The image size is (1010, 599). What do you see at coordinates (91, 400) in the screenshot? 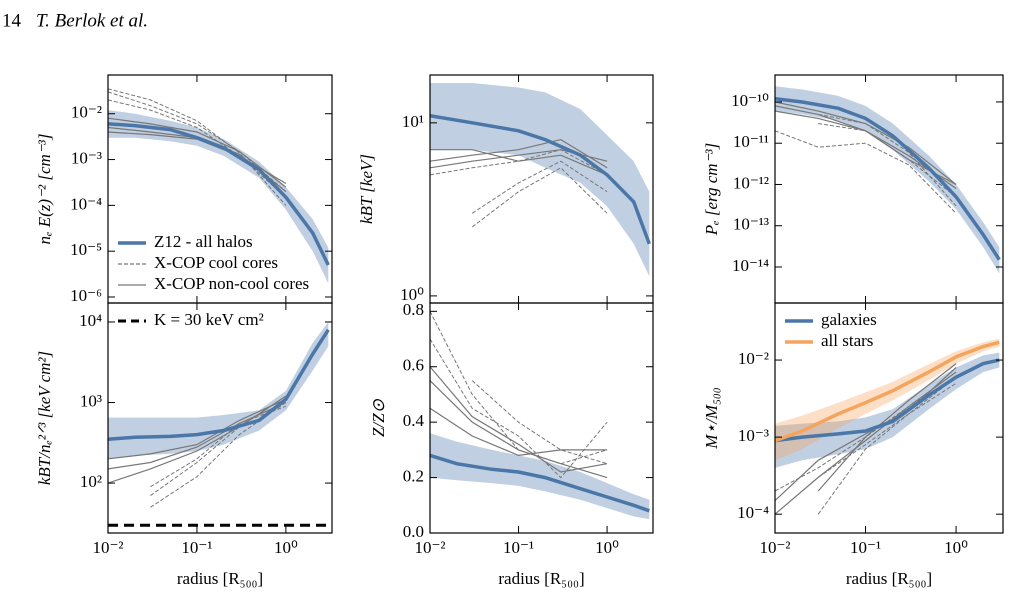
I see `y-tick-label: 10³` at bounding box center [91, 400].